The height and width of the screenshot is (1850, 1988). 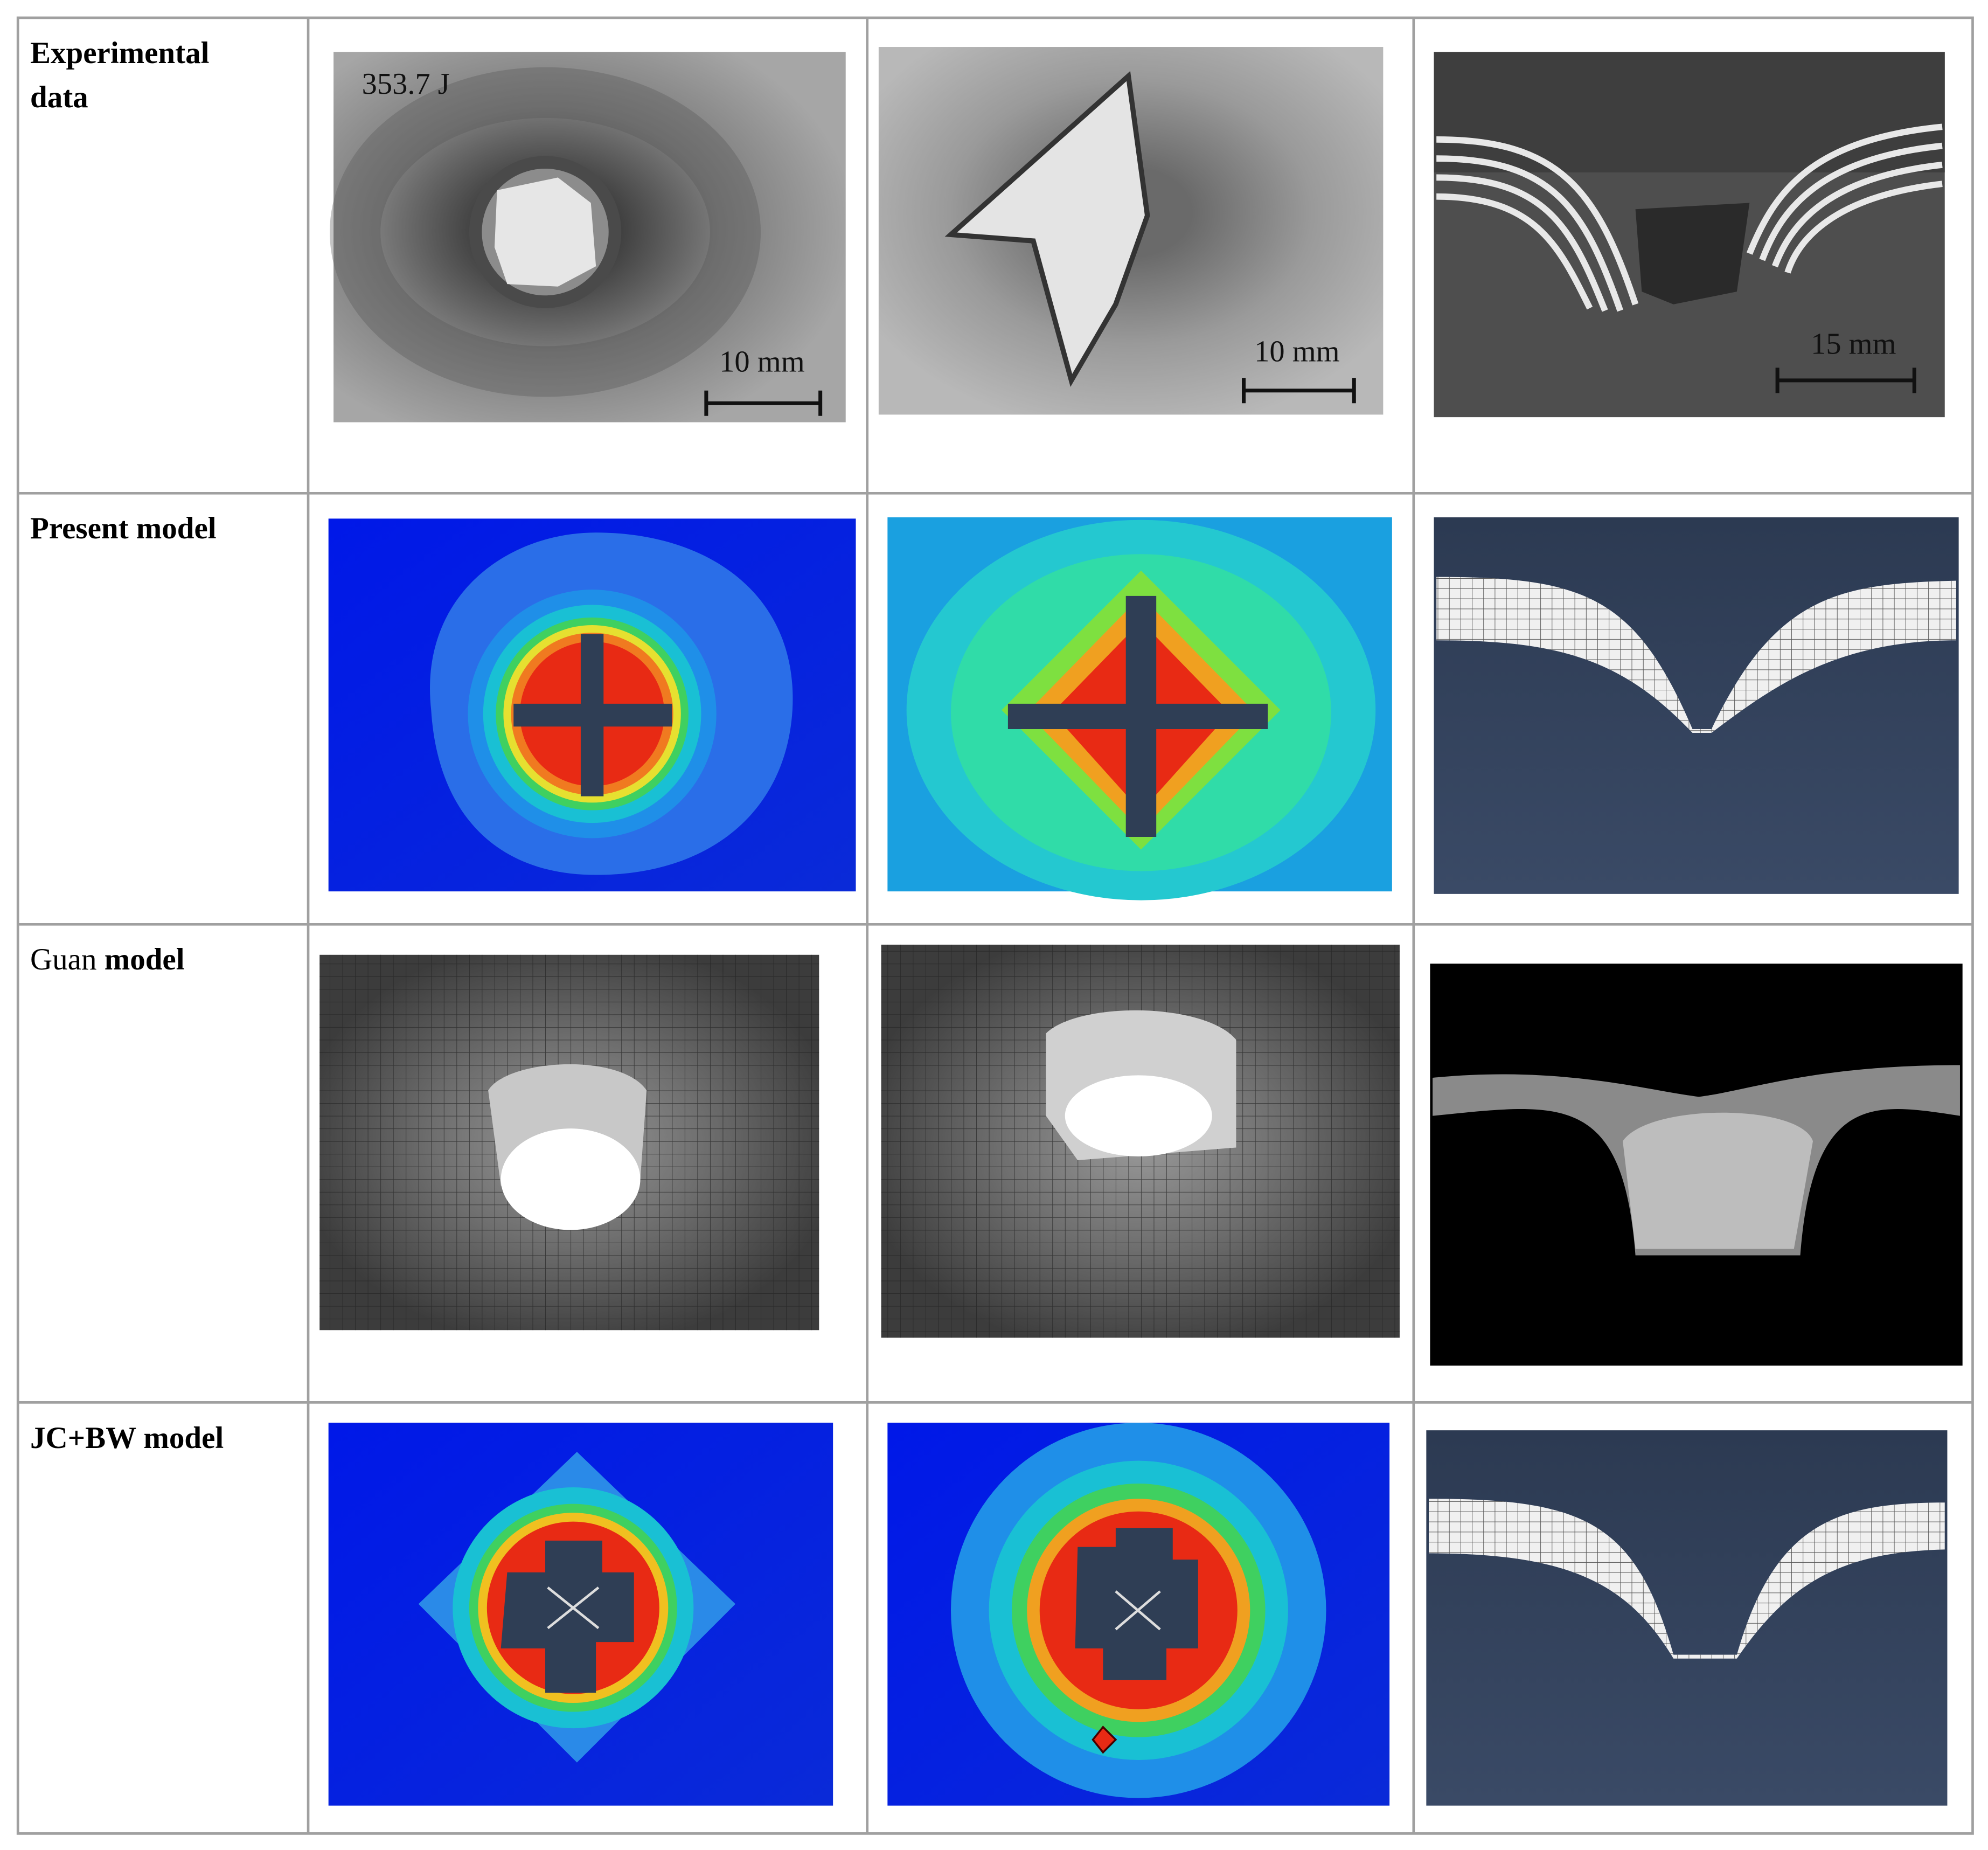 What do you see at coordinates (1853, 344) in the screenshot?
I see `scale-label: 15 mm` at bounding box center [1853, 344].